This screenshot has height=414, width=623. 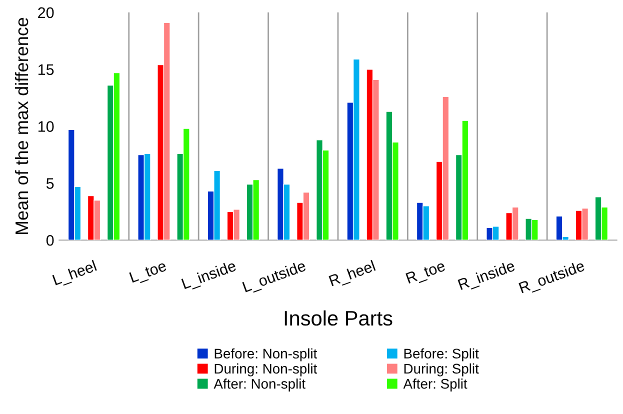 I want to click on x-axis-title: Insole Parts, so click(x=338, y=318).